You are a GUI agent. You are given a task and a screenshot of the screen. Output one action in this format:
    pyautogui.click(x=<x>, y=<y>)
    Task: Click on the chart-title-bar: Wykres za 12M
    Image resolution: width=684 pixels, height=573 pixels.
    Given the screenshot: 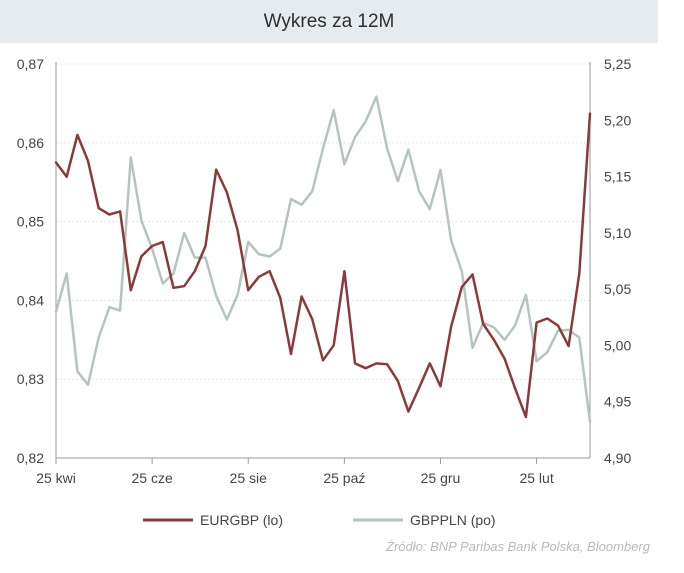 What is the action you would take?
    pyautogui.click(x=329, y=21)
    